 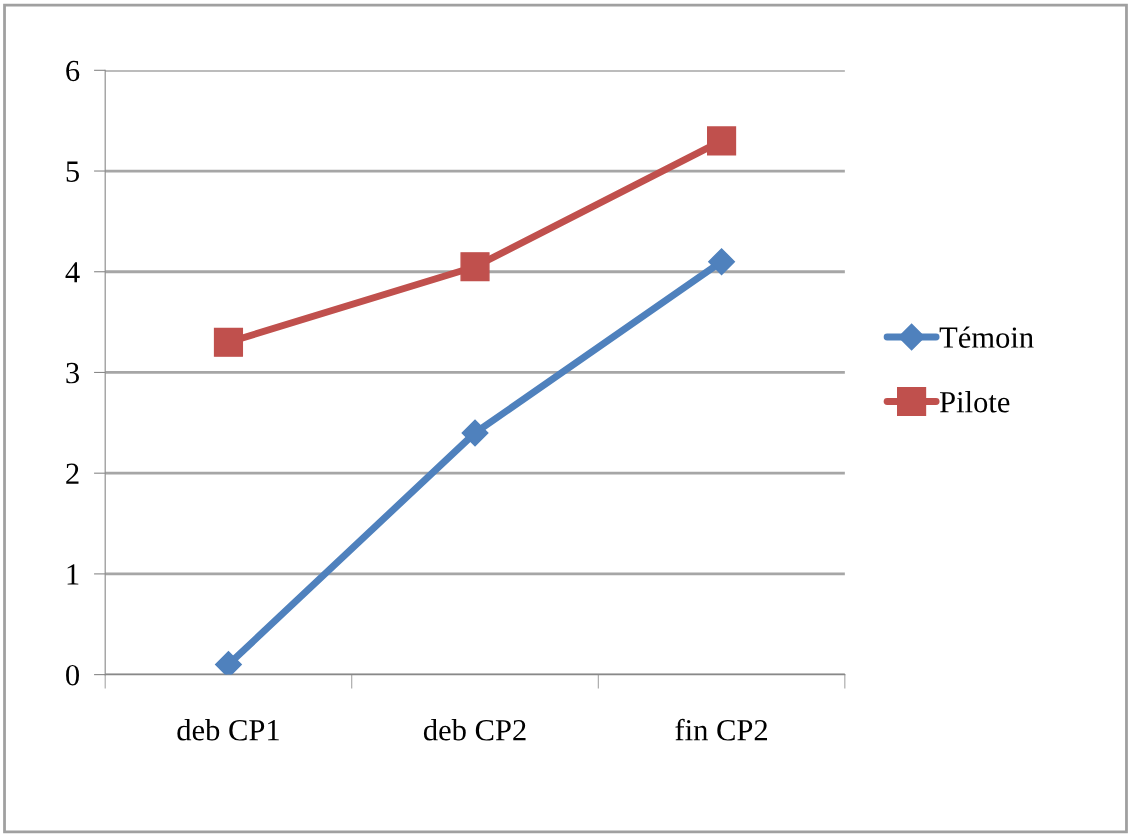 What do you see at coordinates (721, 729) in the screenshot?
I see `x-tick-label: fin CP2` at bounding box center [721, 729].